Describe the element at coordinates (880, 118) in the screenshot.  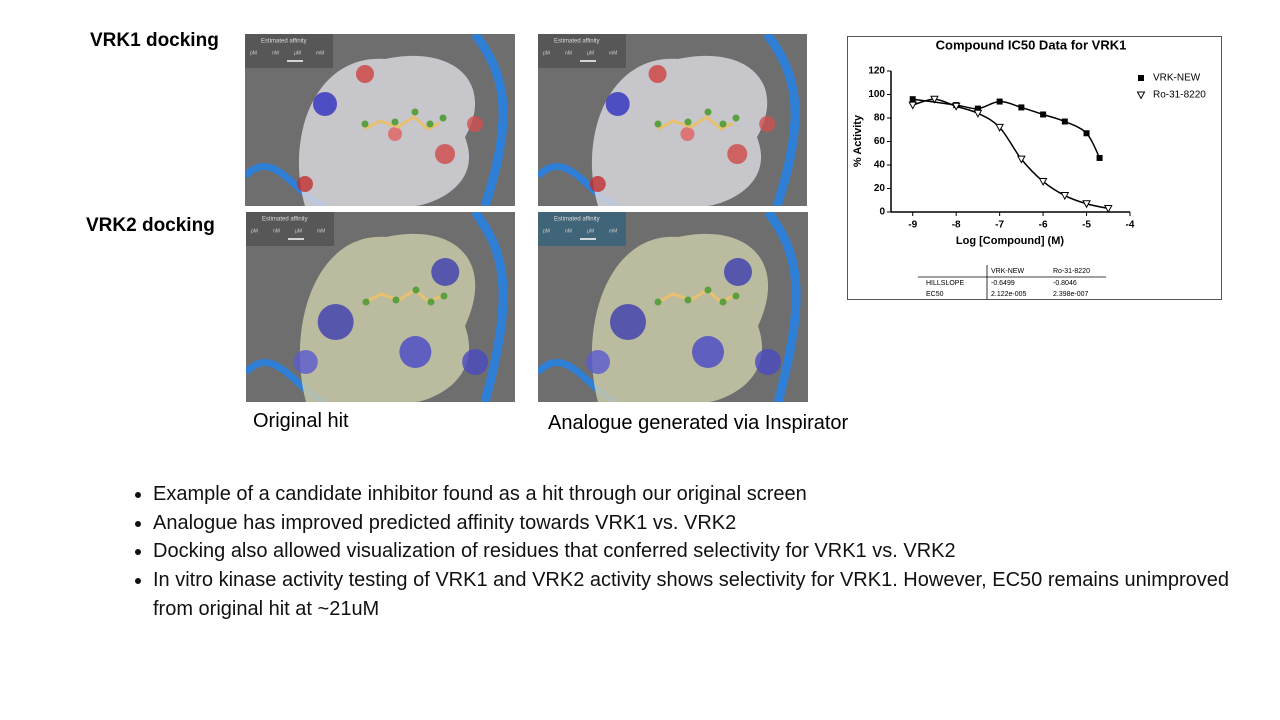
I see `y-tick-label: 80` at that location.